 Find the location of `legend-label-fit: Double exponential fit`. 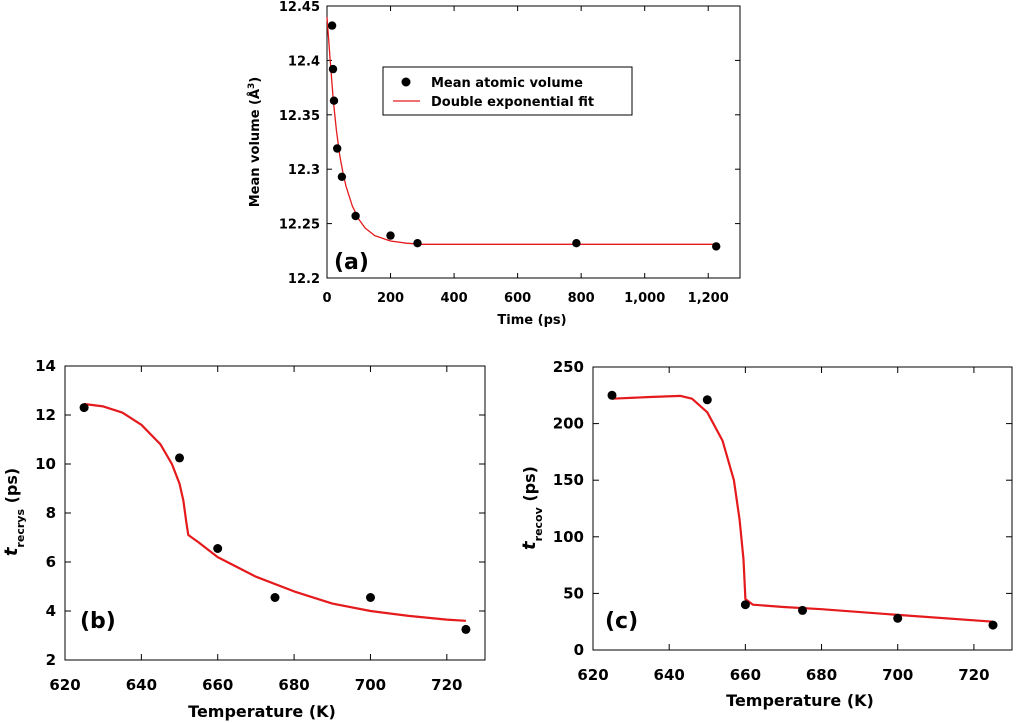

legend-label-fit: Double exponential fit is located at coordinates (512, 102).